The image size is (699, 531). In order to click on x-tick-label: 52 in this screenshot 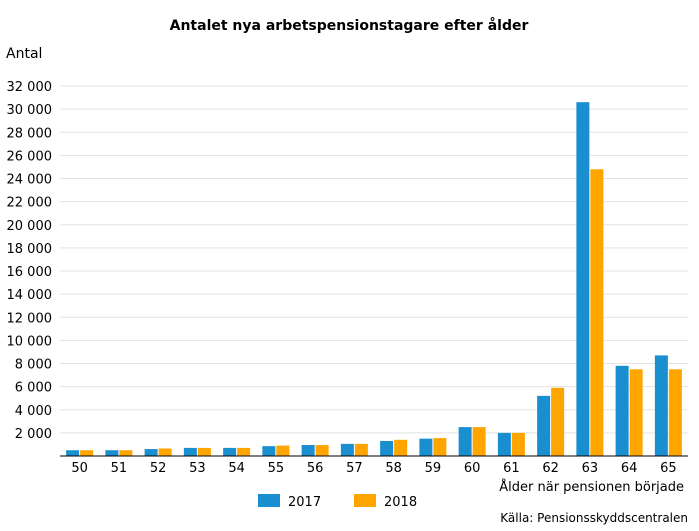, I will do `click(158, 468)`.